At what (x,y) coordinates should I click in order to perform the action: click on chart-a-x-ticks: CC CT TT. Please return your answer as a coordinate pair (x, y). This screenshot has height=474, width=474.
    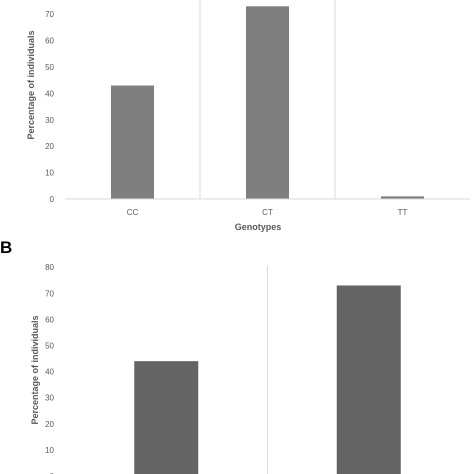
    Looking at the image, I should click on (267, 212).